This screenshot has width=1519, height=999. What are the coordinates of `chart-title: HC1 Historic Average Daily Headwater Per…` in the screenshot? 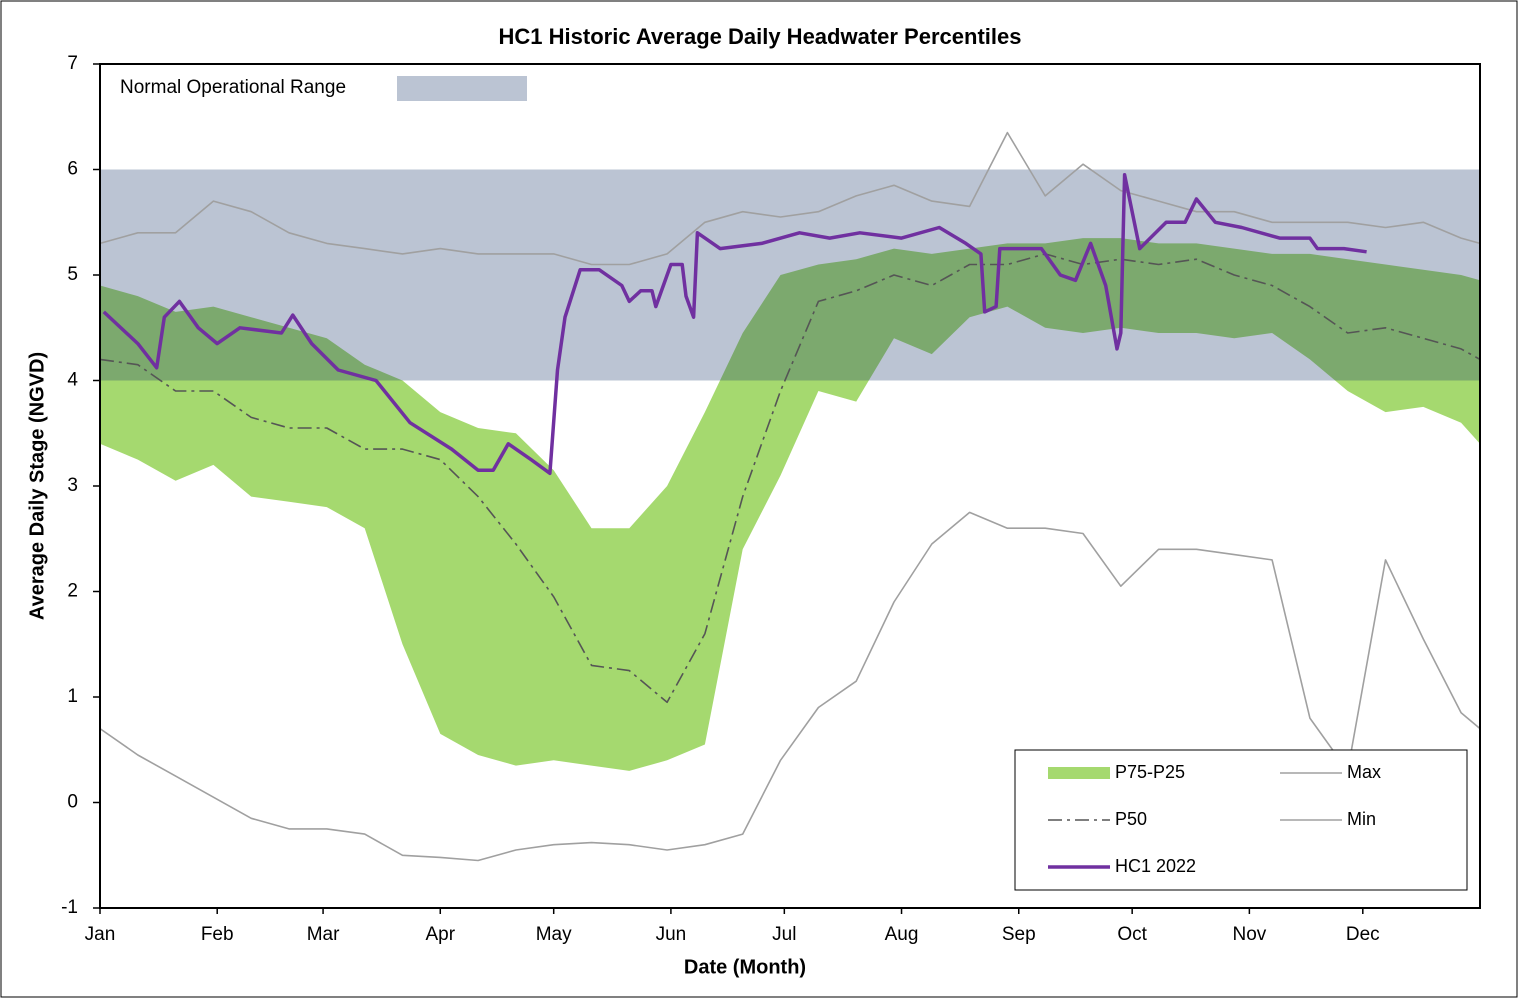 It's located at (760, 36).